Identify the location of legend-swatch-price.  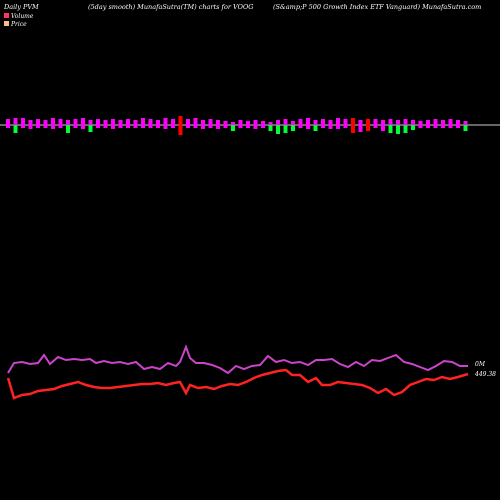
(6, 23).